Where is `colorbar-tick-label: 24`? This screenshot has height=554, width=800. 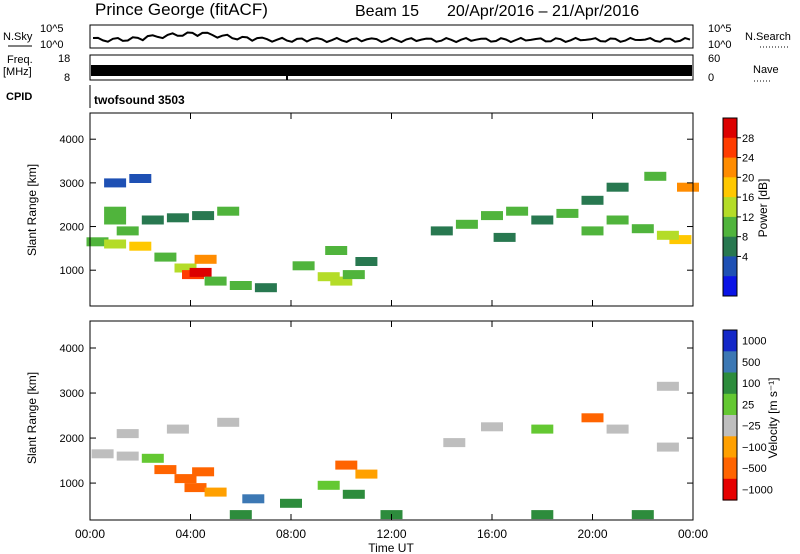
colorbar-tick-label: 24 is located at coordinates (748, 159).